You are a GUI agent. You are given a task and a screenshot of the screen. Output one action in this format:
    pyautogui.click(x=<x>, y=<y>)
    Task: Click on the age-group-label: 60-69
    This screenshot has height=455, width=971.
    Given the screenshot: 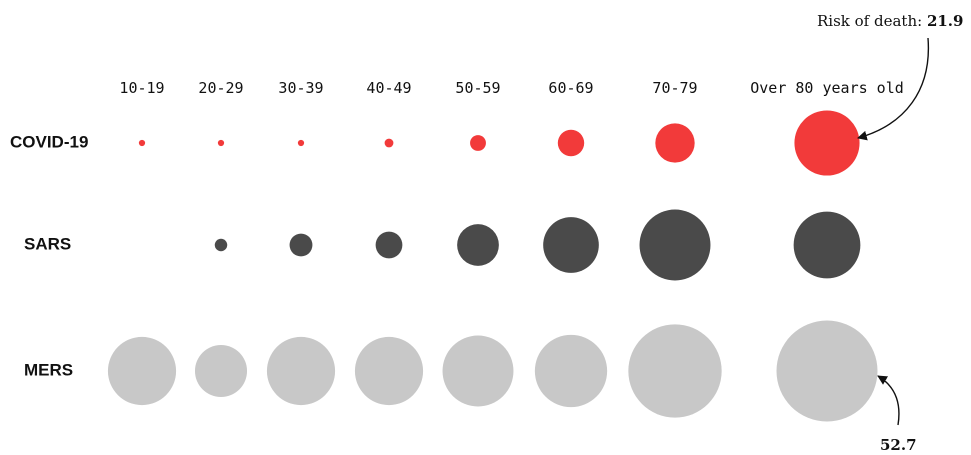 What is the action you would take?
    pyautogui.click(x=570, y=88)
    